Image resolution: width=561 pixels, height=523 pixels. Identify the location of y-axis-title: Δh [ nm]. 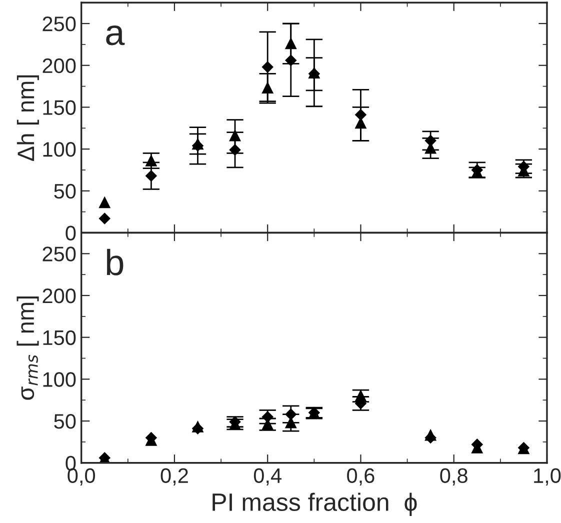
(27, 118).